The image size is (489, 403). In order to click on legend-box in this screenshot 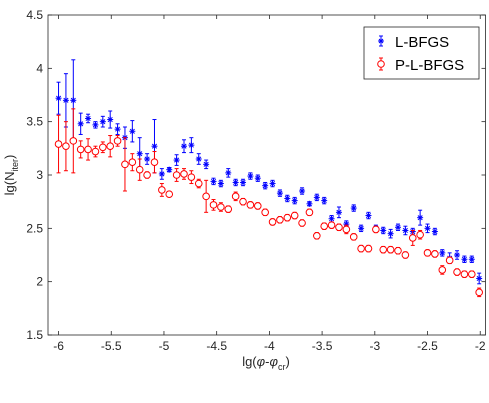, I will do `click(421, 53)`.